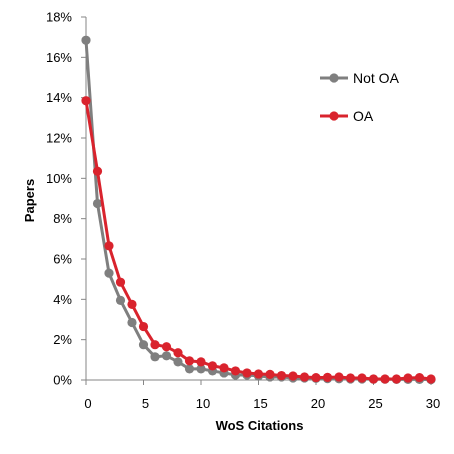 This screenshot has width=454, height=454. What do you see at coordinates (363, 116) in the screenshot?
I see `legend-label-oa: OA` at bounding box center [363, 116].